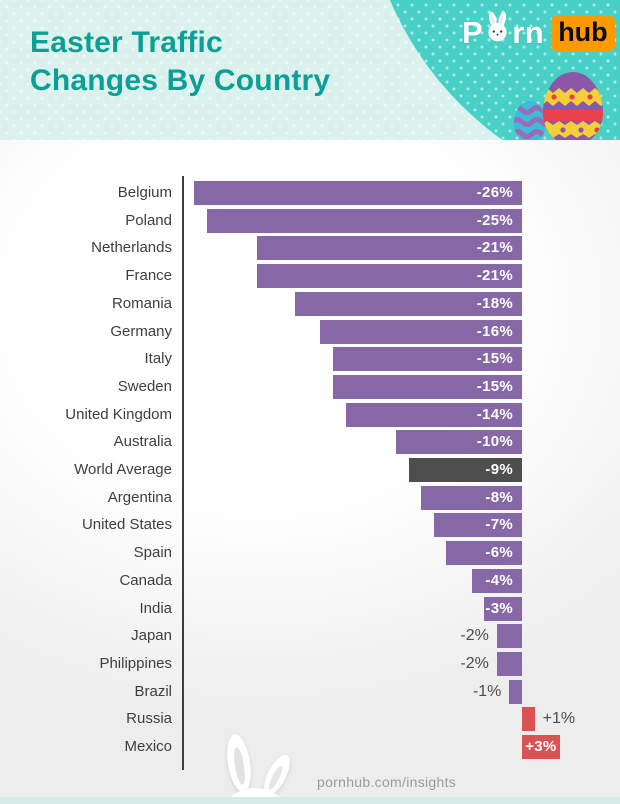 The width and height of the screenshot is (620, 804). Describe the element at coordinates (139, 497) in the screenshot. I see `country-label: Argentina` at that location.